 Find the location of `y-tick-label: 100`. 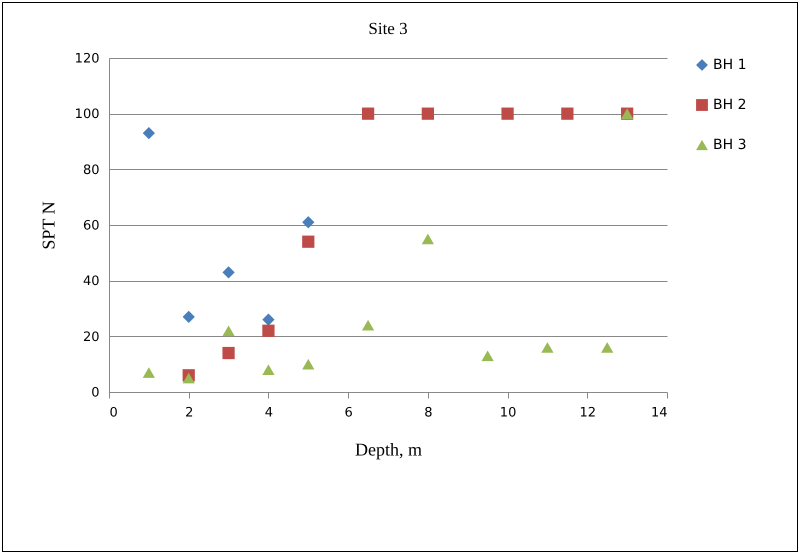

y-tick-label: 100 is located at coordinates (87, 114).